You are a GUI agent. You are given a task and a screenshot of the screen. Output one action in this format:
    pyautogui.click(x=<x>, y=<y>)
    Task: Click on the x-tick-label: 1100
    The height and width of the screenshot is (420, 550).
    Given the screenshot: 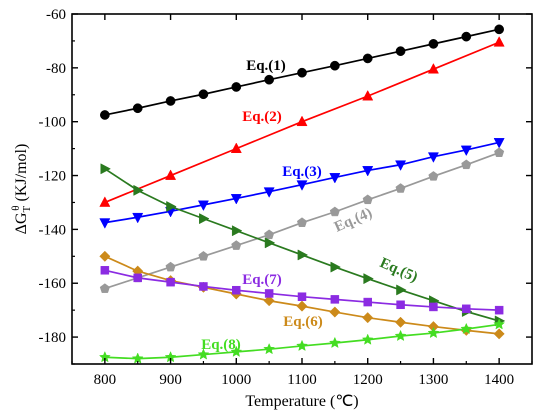 What is the action you would take?
    pyautogui.click(x=301, y=380)
    